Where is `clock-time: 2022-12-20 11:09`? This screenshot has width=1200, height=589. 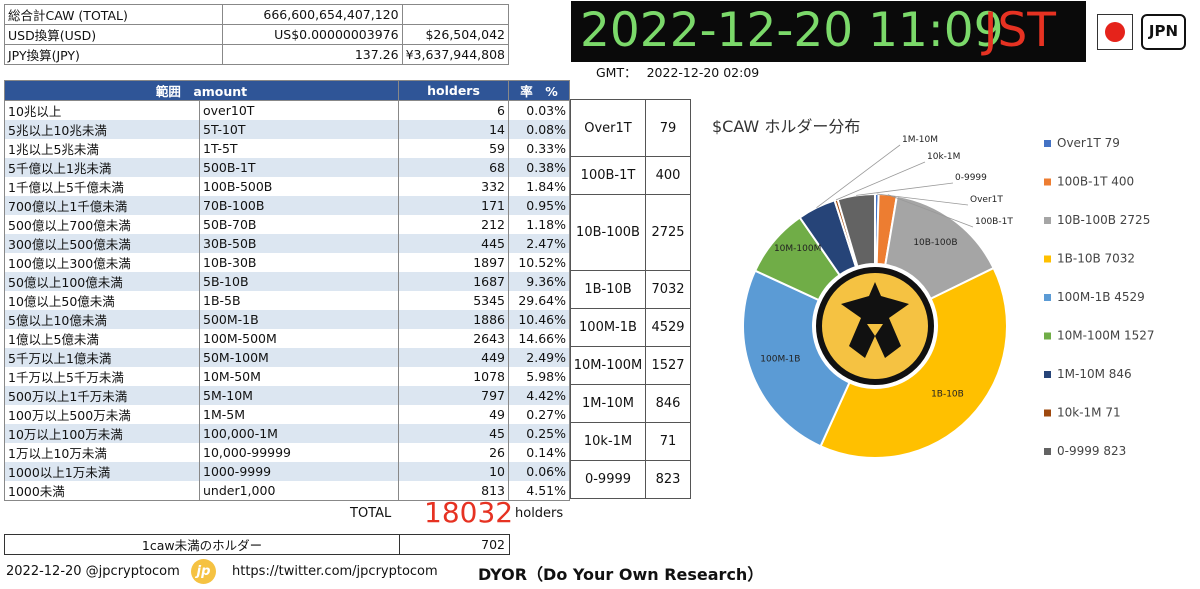 clock-time: 2022-12-20 11:09 is located at coordinates (792, 30).